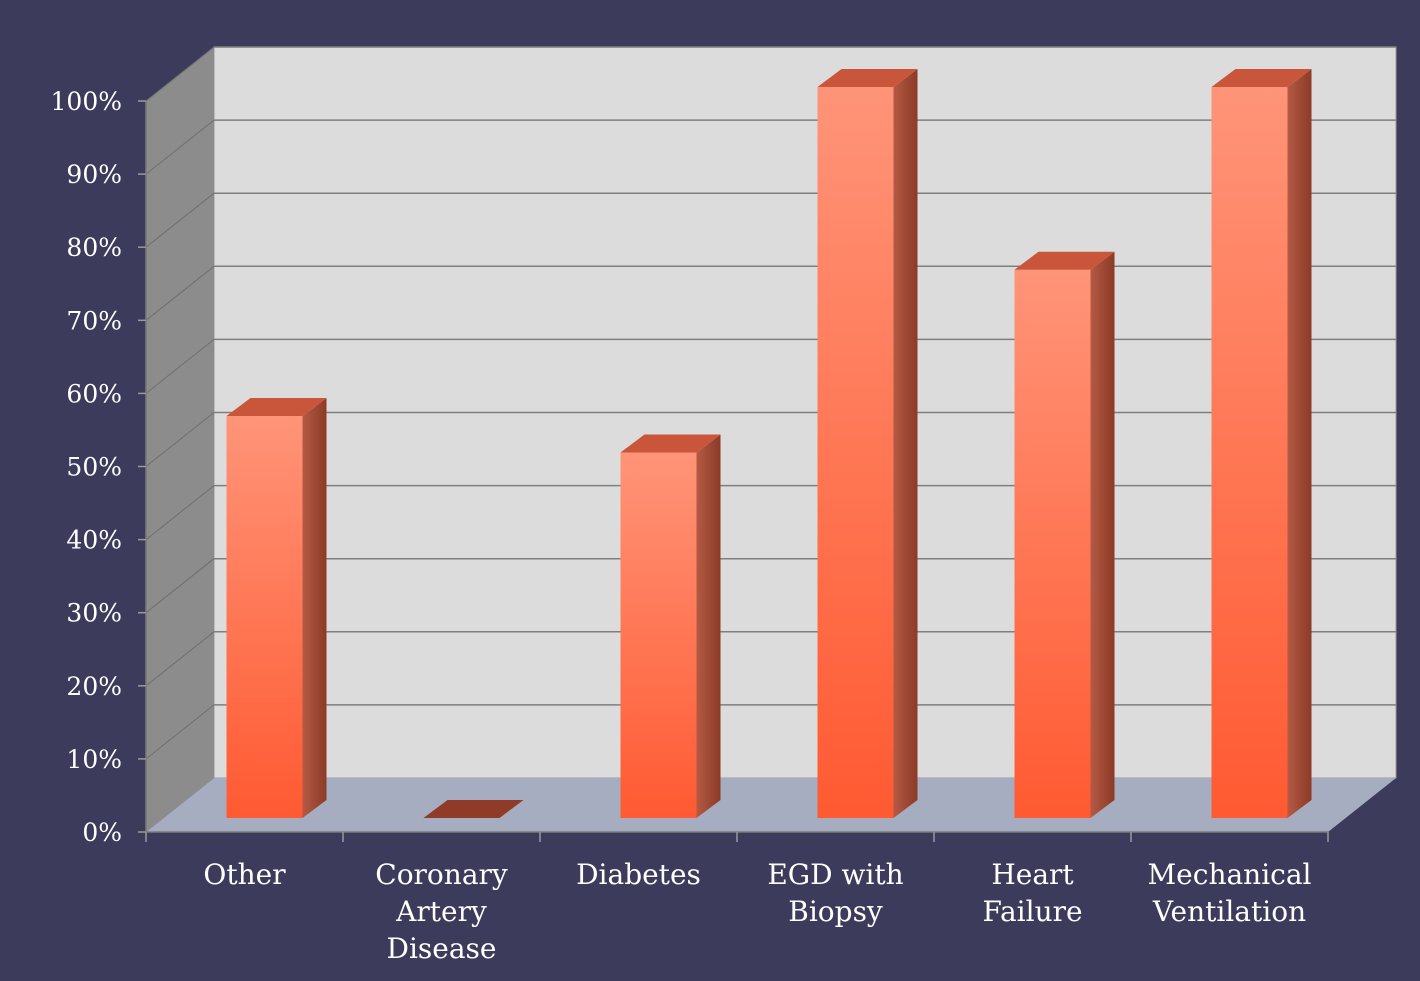 Image resolution: width=1420 pixels, height=981 pixels. What do you see at coordinates (94, 320) in the screenshot?
I see `y-tick-label: 70%` at bounding box center [94, 320].